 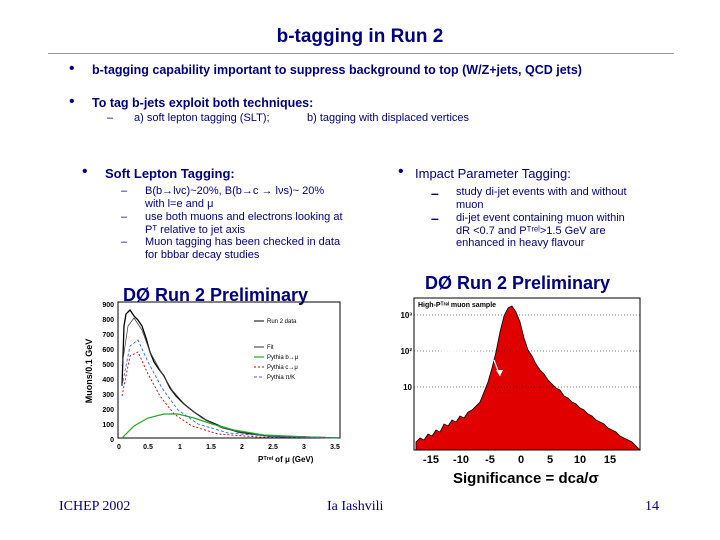 I want to click on left-legend-entry: Fit, so click(x=270, y=348).